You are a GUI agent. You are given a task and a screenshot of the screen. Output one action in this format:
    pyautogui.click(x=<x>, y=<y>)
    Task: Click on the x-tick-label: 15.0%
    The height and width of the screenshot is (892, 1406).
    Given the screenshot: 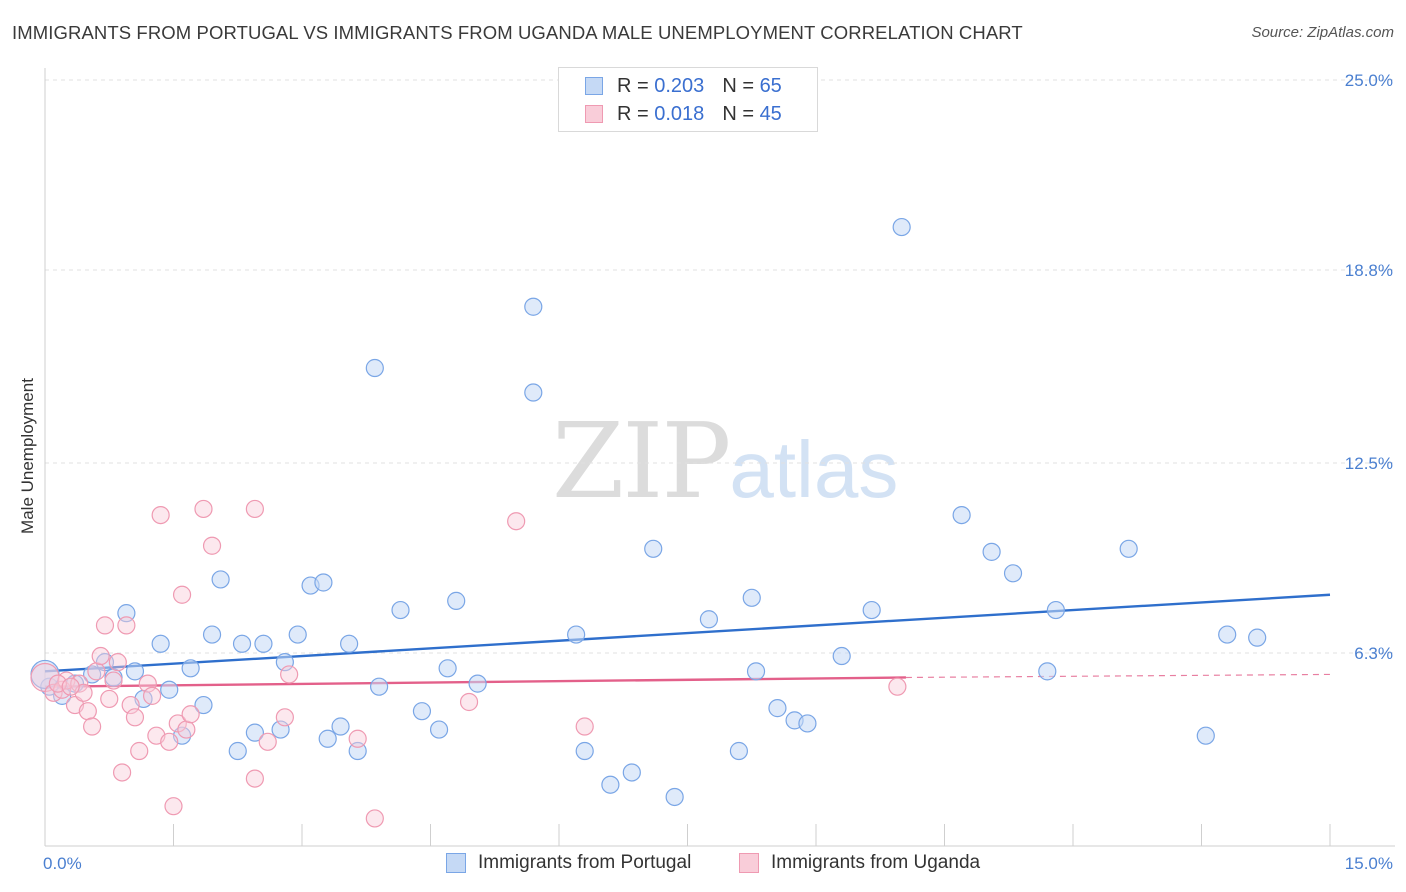 What is the action you would take?
    pyautogui.click(x=1369, y=863)
    